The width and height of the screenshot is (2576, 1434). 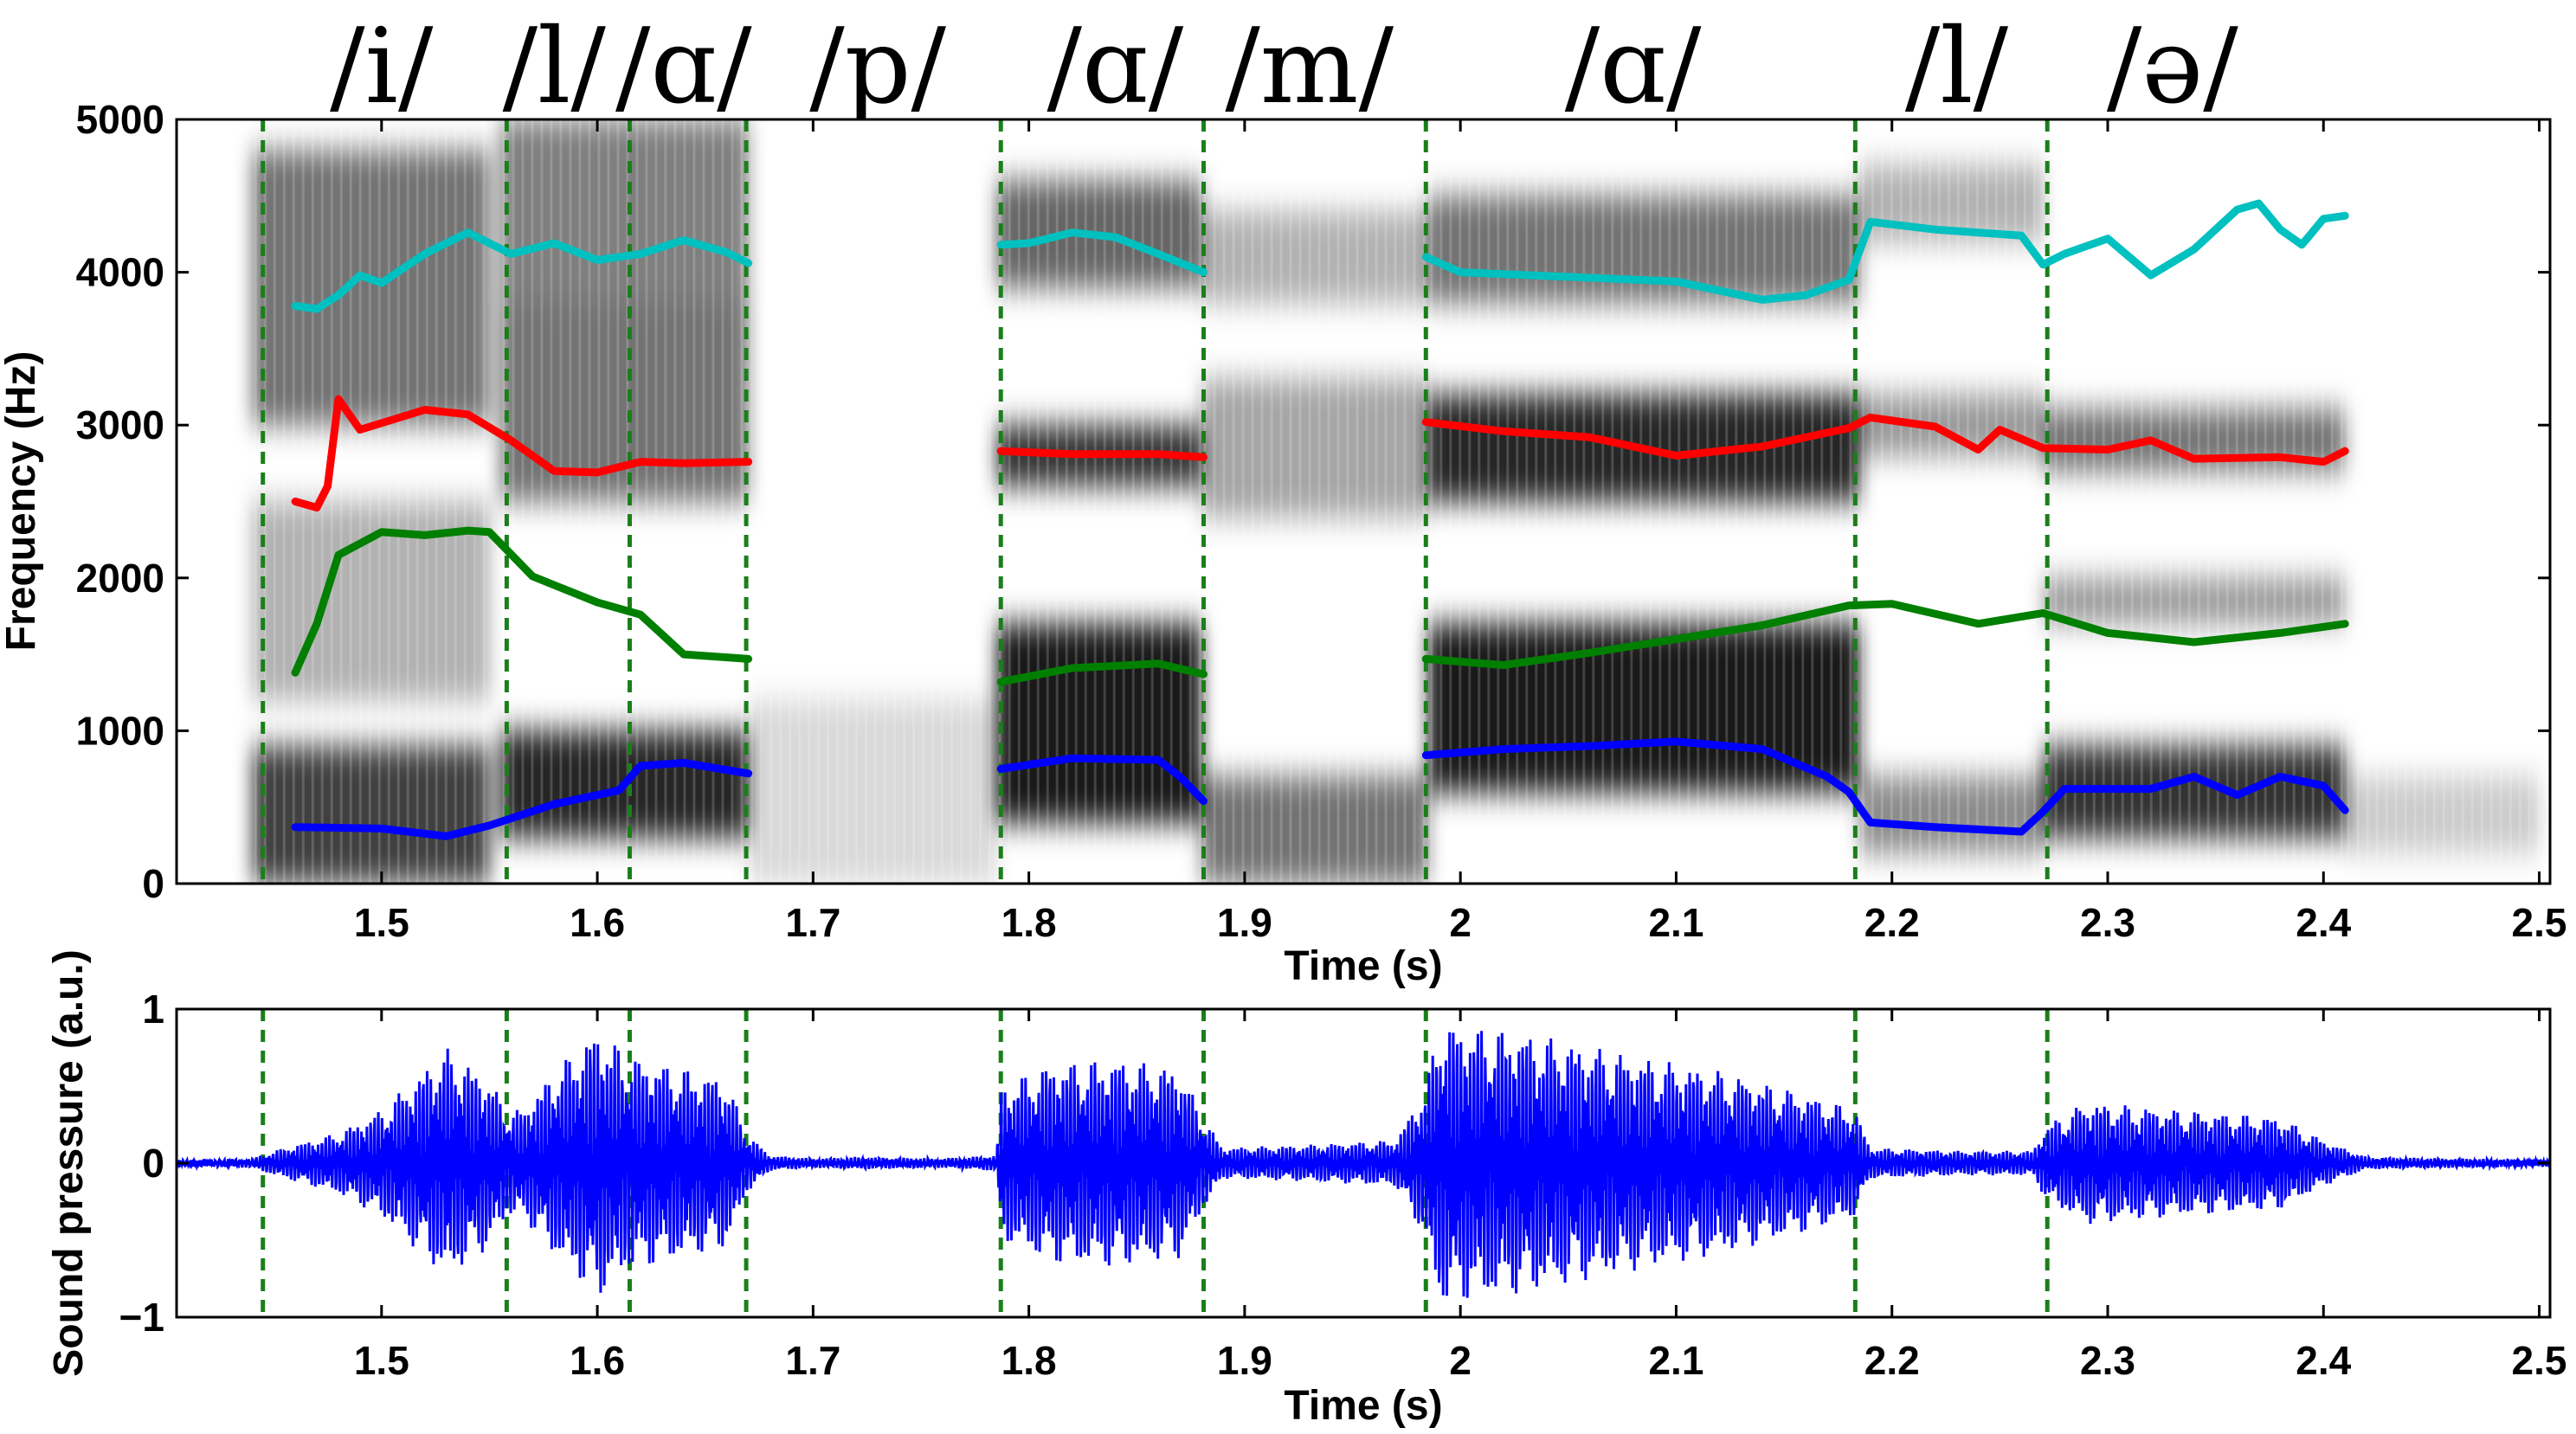 I want to click on phoneme-label: /i/, so click(x=382, y=67).